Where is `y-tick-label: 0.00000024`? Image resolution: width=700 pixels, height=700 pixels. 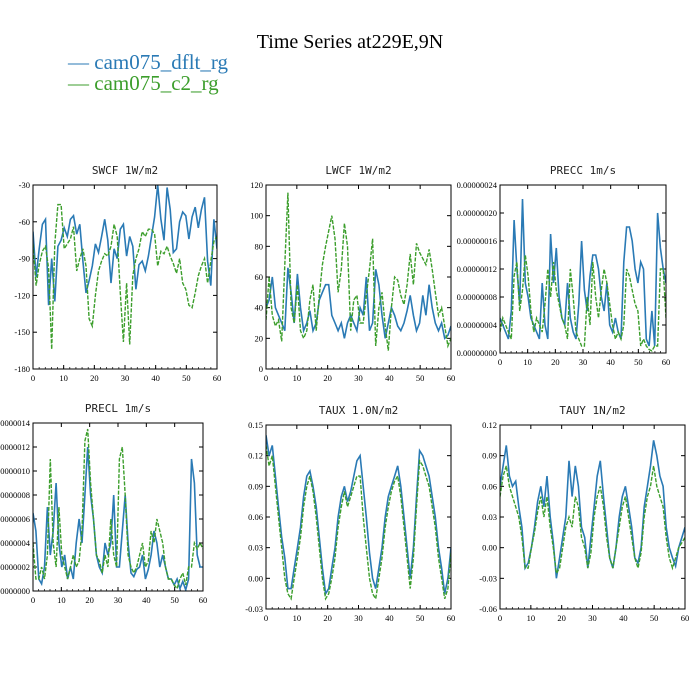 y-tick-label: 0.00000024 is located at coordinates (477, 185).